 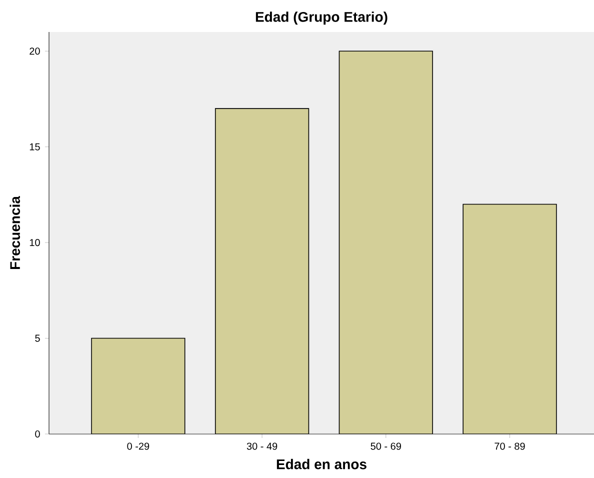 What do you see at coordinates (385, 446) in the screenshot?
I see `x-tick-label: 50 - 69` at bounding box center [385, 446].